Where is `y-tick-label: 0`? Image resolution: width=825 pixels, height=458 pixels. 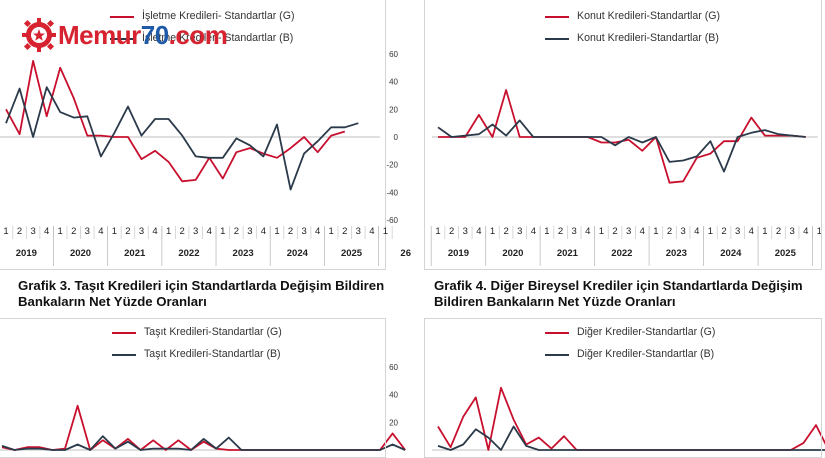 y-tick-label: 0 is located at coordinates (396, 137).